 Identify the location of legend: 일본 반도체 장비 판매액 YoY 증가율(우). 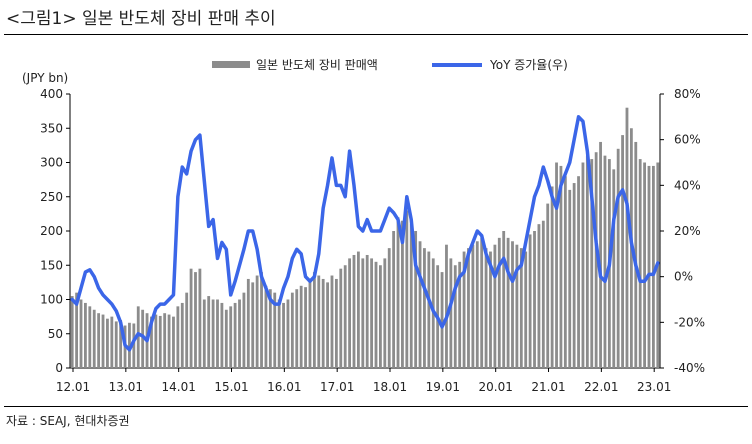
(390, 65).